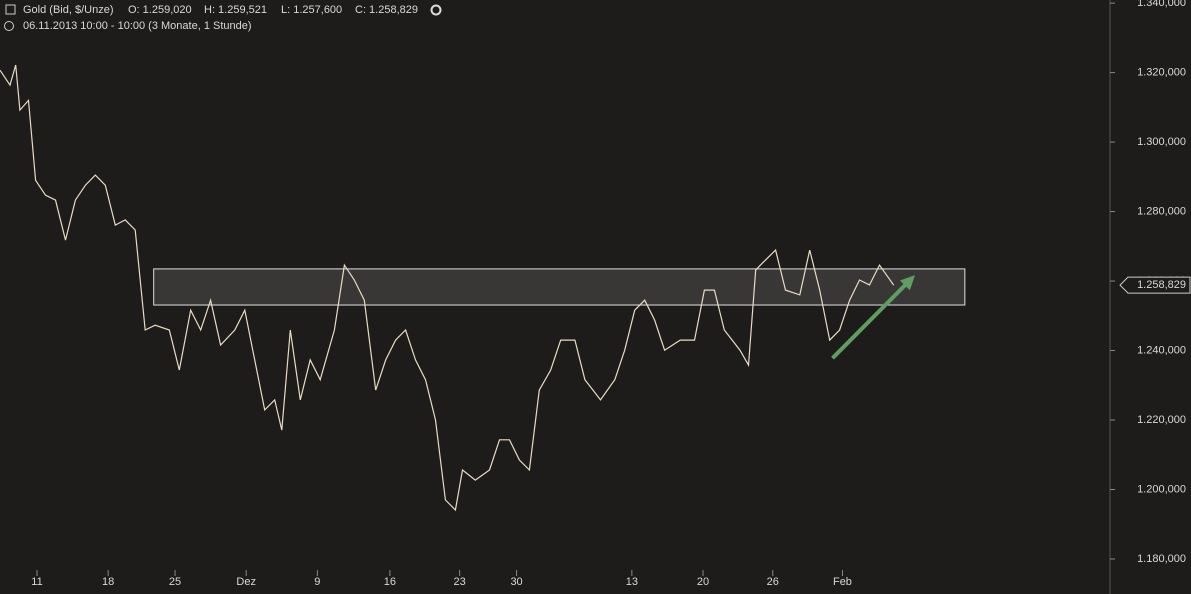 The image size is (1191, 594). What do you see at coordinates (703, 582) in the screenshot?
I see `x-tick-label: 20` at bounding box center [703, 582].